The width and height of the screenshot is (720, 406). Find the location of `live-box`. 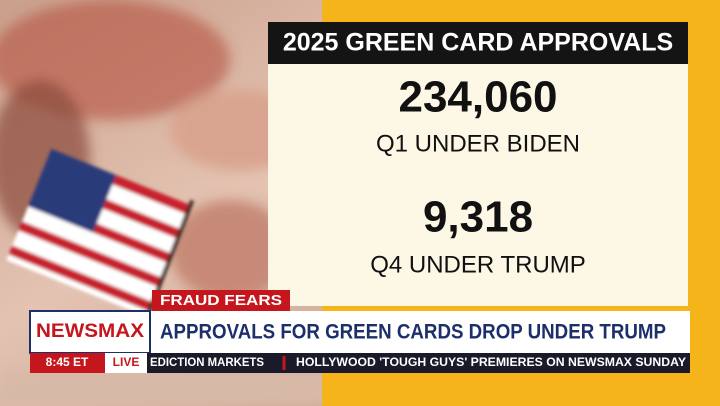

live-box is located at coordinates (126, 363).